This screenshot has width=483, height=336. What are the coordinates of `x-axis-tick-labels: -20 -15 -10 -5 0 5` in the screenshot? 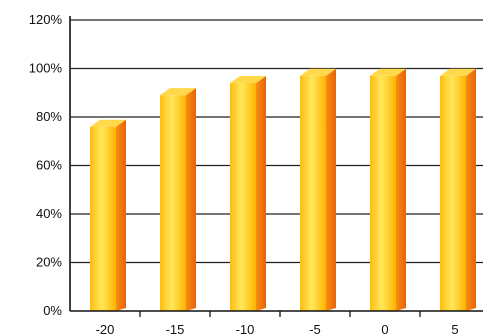 It's located at (277, 329).